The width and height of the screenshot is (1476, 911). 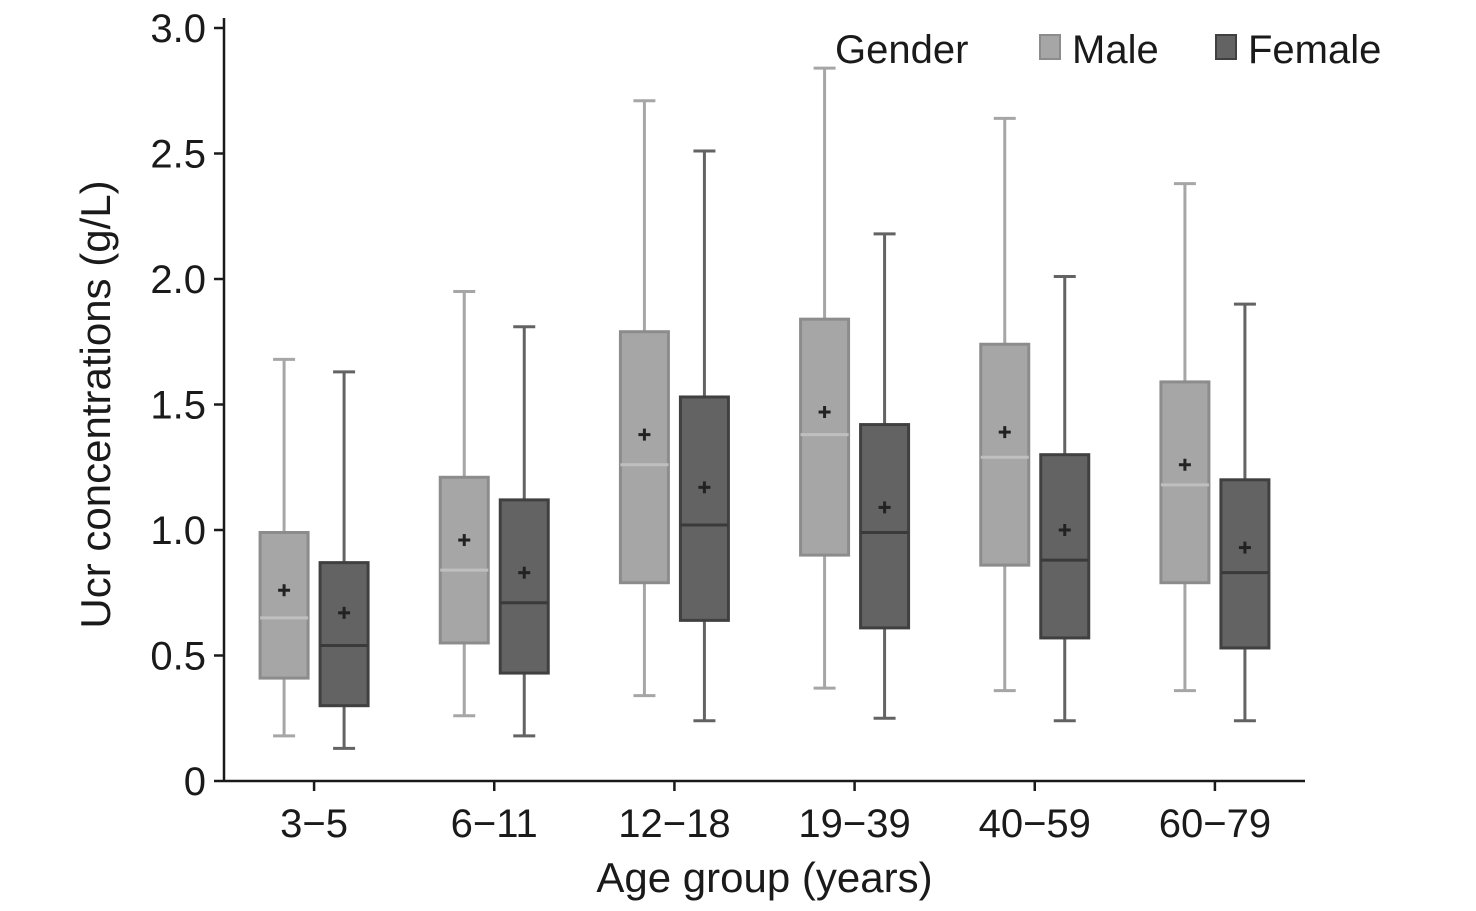 I want to click on y-tick-label: 1.5, so click(x=178, y=406).